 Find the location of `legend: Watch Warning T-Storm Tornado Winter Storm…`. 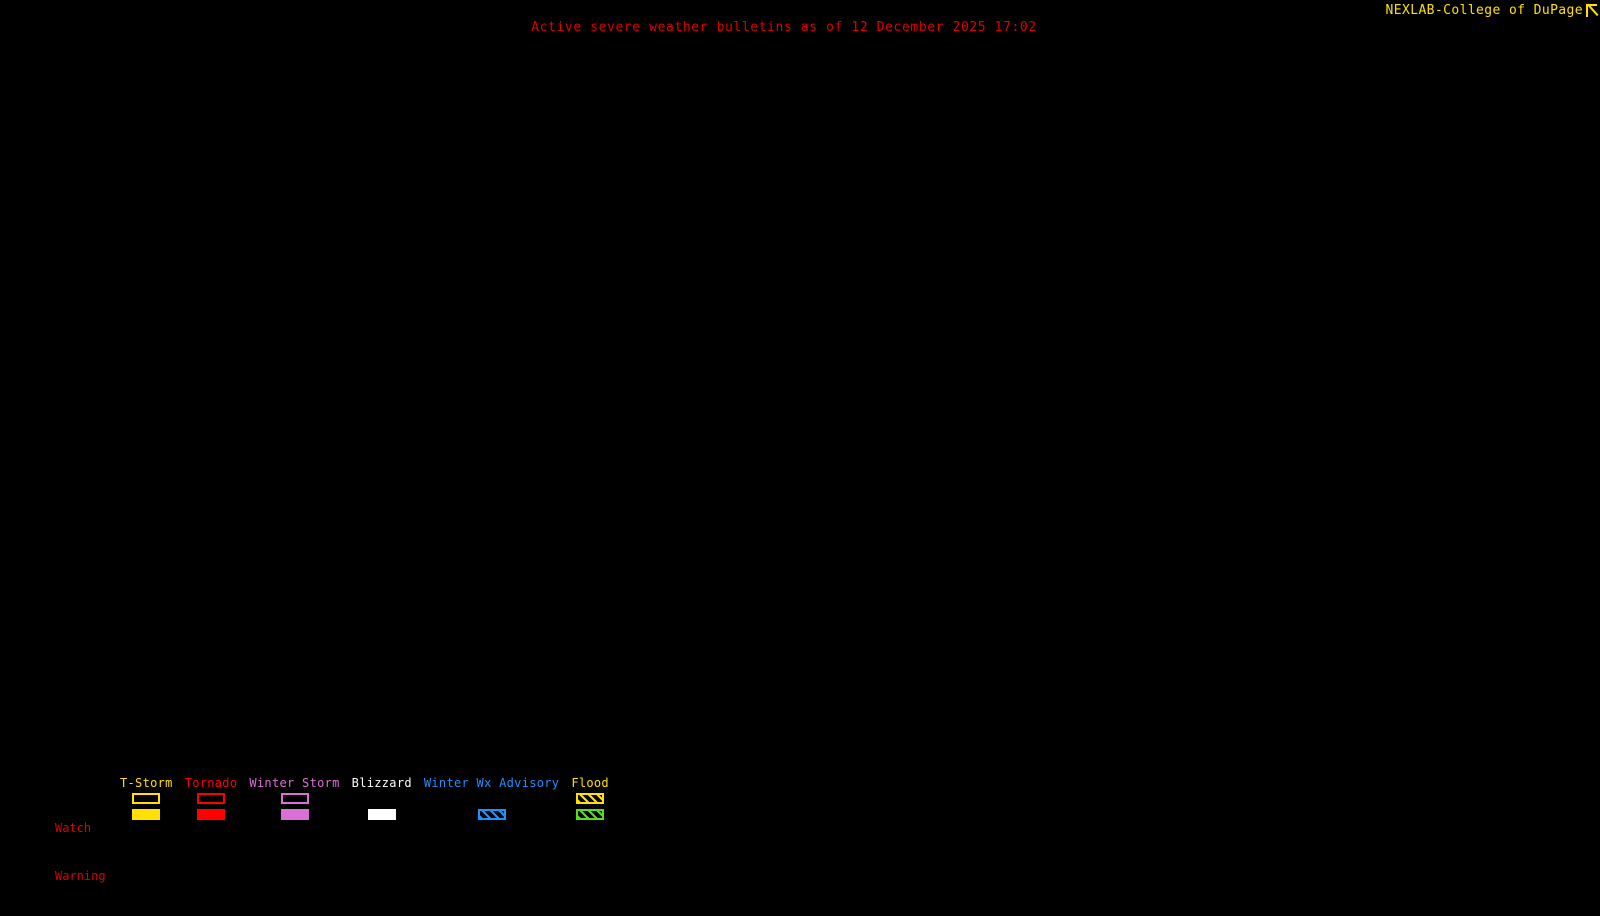

legend: Watch Warning T-Storm Tornado Winter Storm… is located at coordinates (800, 829).